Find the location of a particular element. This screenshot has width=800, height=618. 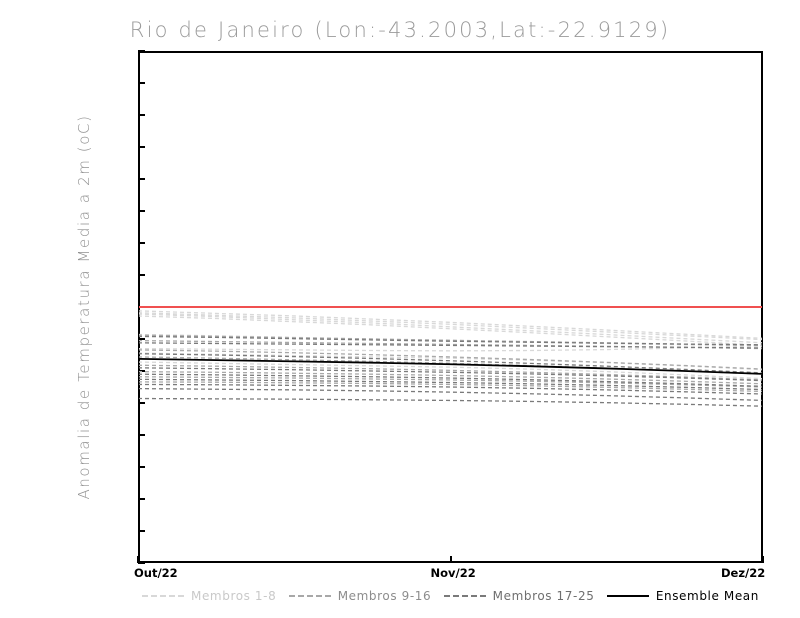

legend-label: Membros 1-8 is located at coordinates (234, 596).